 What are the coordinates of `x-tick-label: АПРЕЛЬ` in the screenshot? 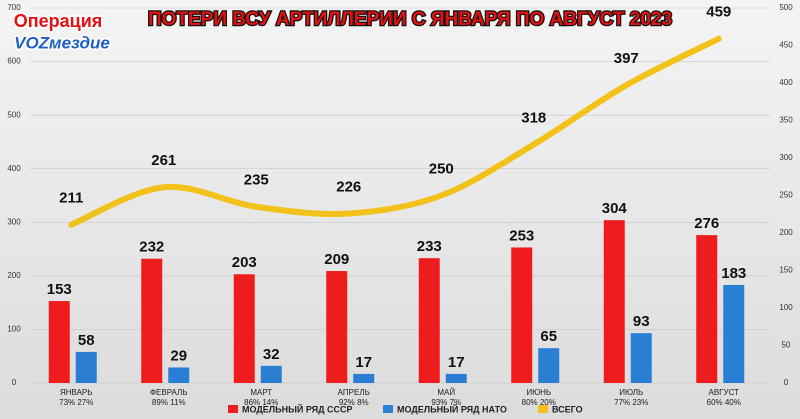 It's located at (354, 392).